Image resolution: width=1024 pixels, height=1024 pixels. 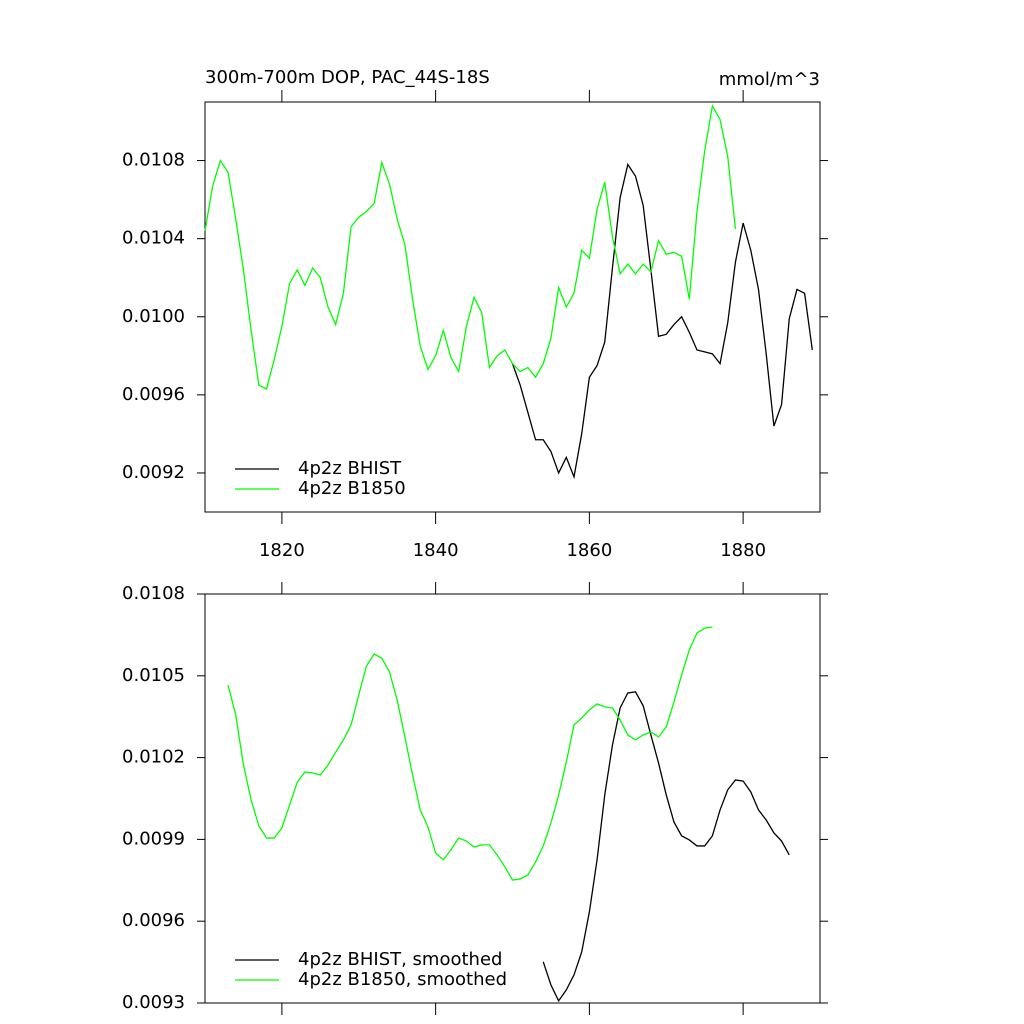 What do you see at coordinates (153, 238) in the screenshot?
I see `y-tick-label: 0.0104` at bounding box center [153, 238].